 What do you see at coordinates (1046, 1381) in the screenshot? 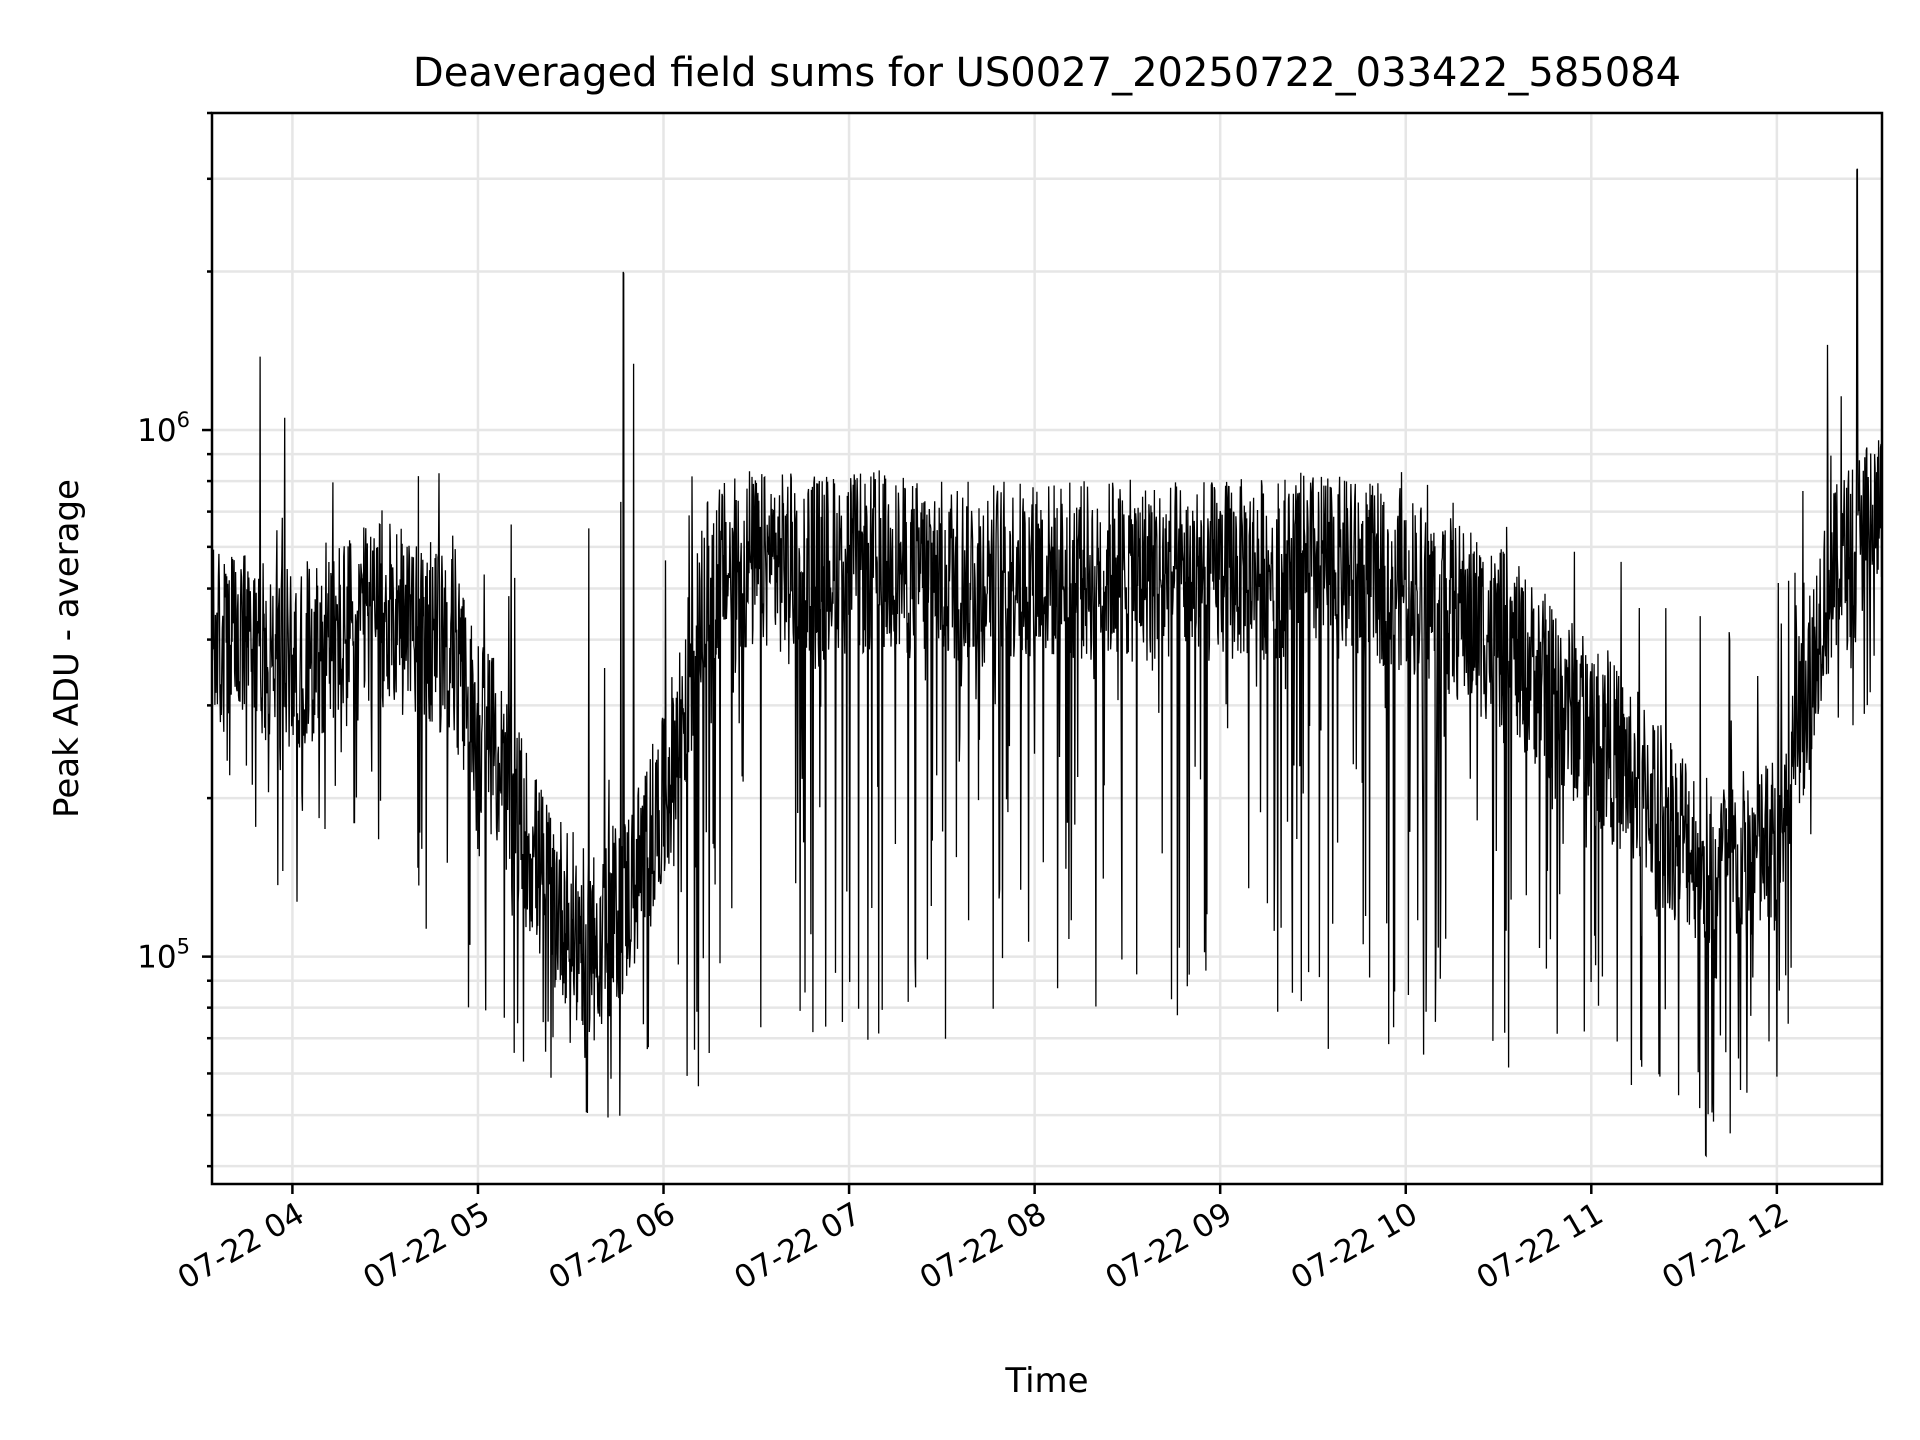
I see `x-axis-label: Time` at bounding box center [1046, 1381].